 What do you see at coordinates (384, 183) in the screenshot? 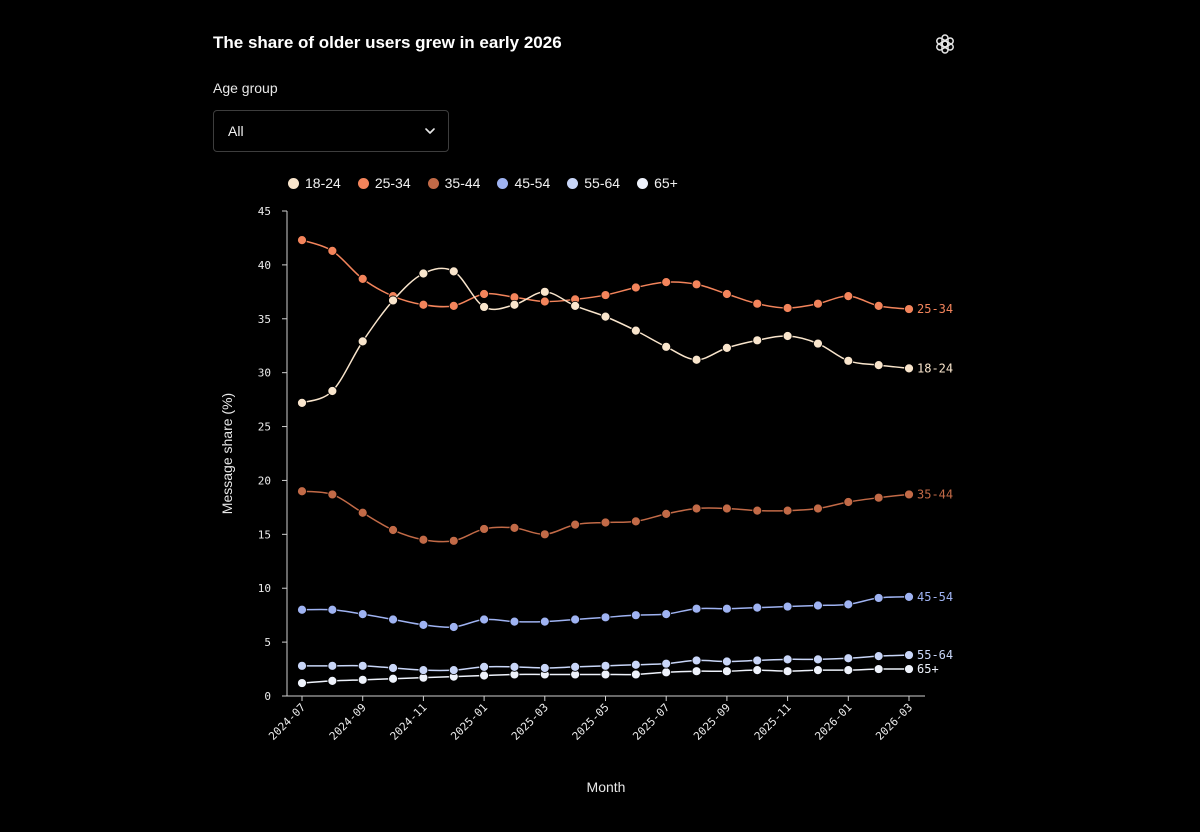
I see `legend-item-25-34: 25-34` at bounding box center [384, 183].